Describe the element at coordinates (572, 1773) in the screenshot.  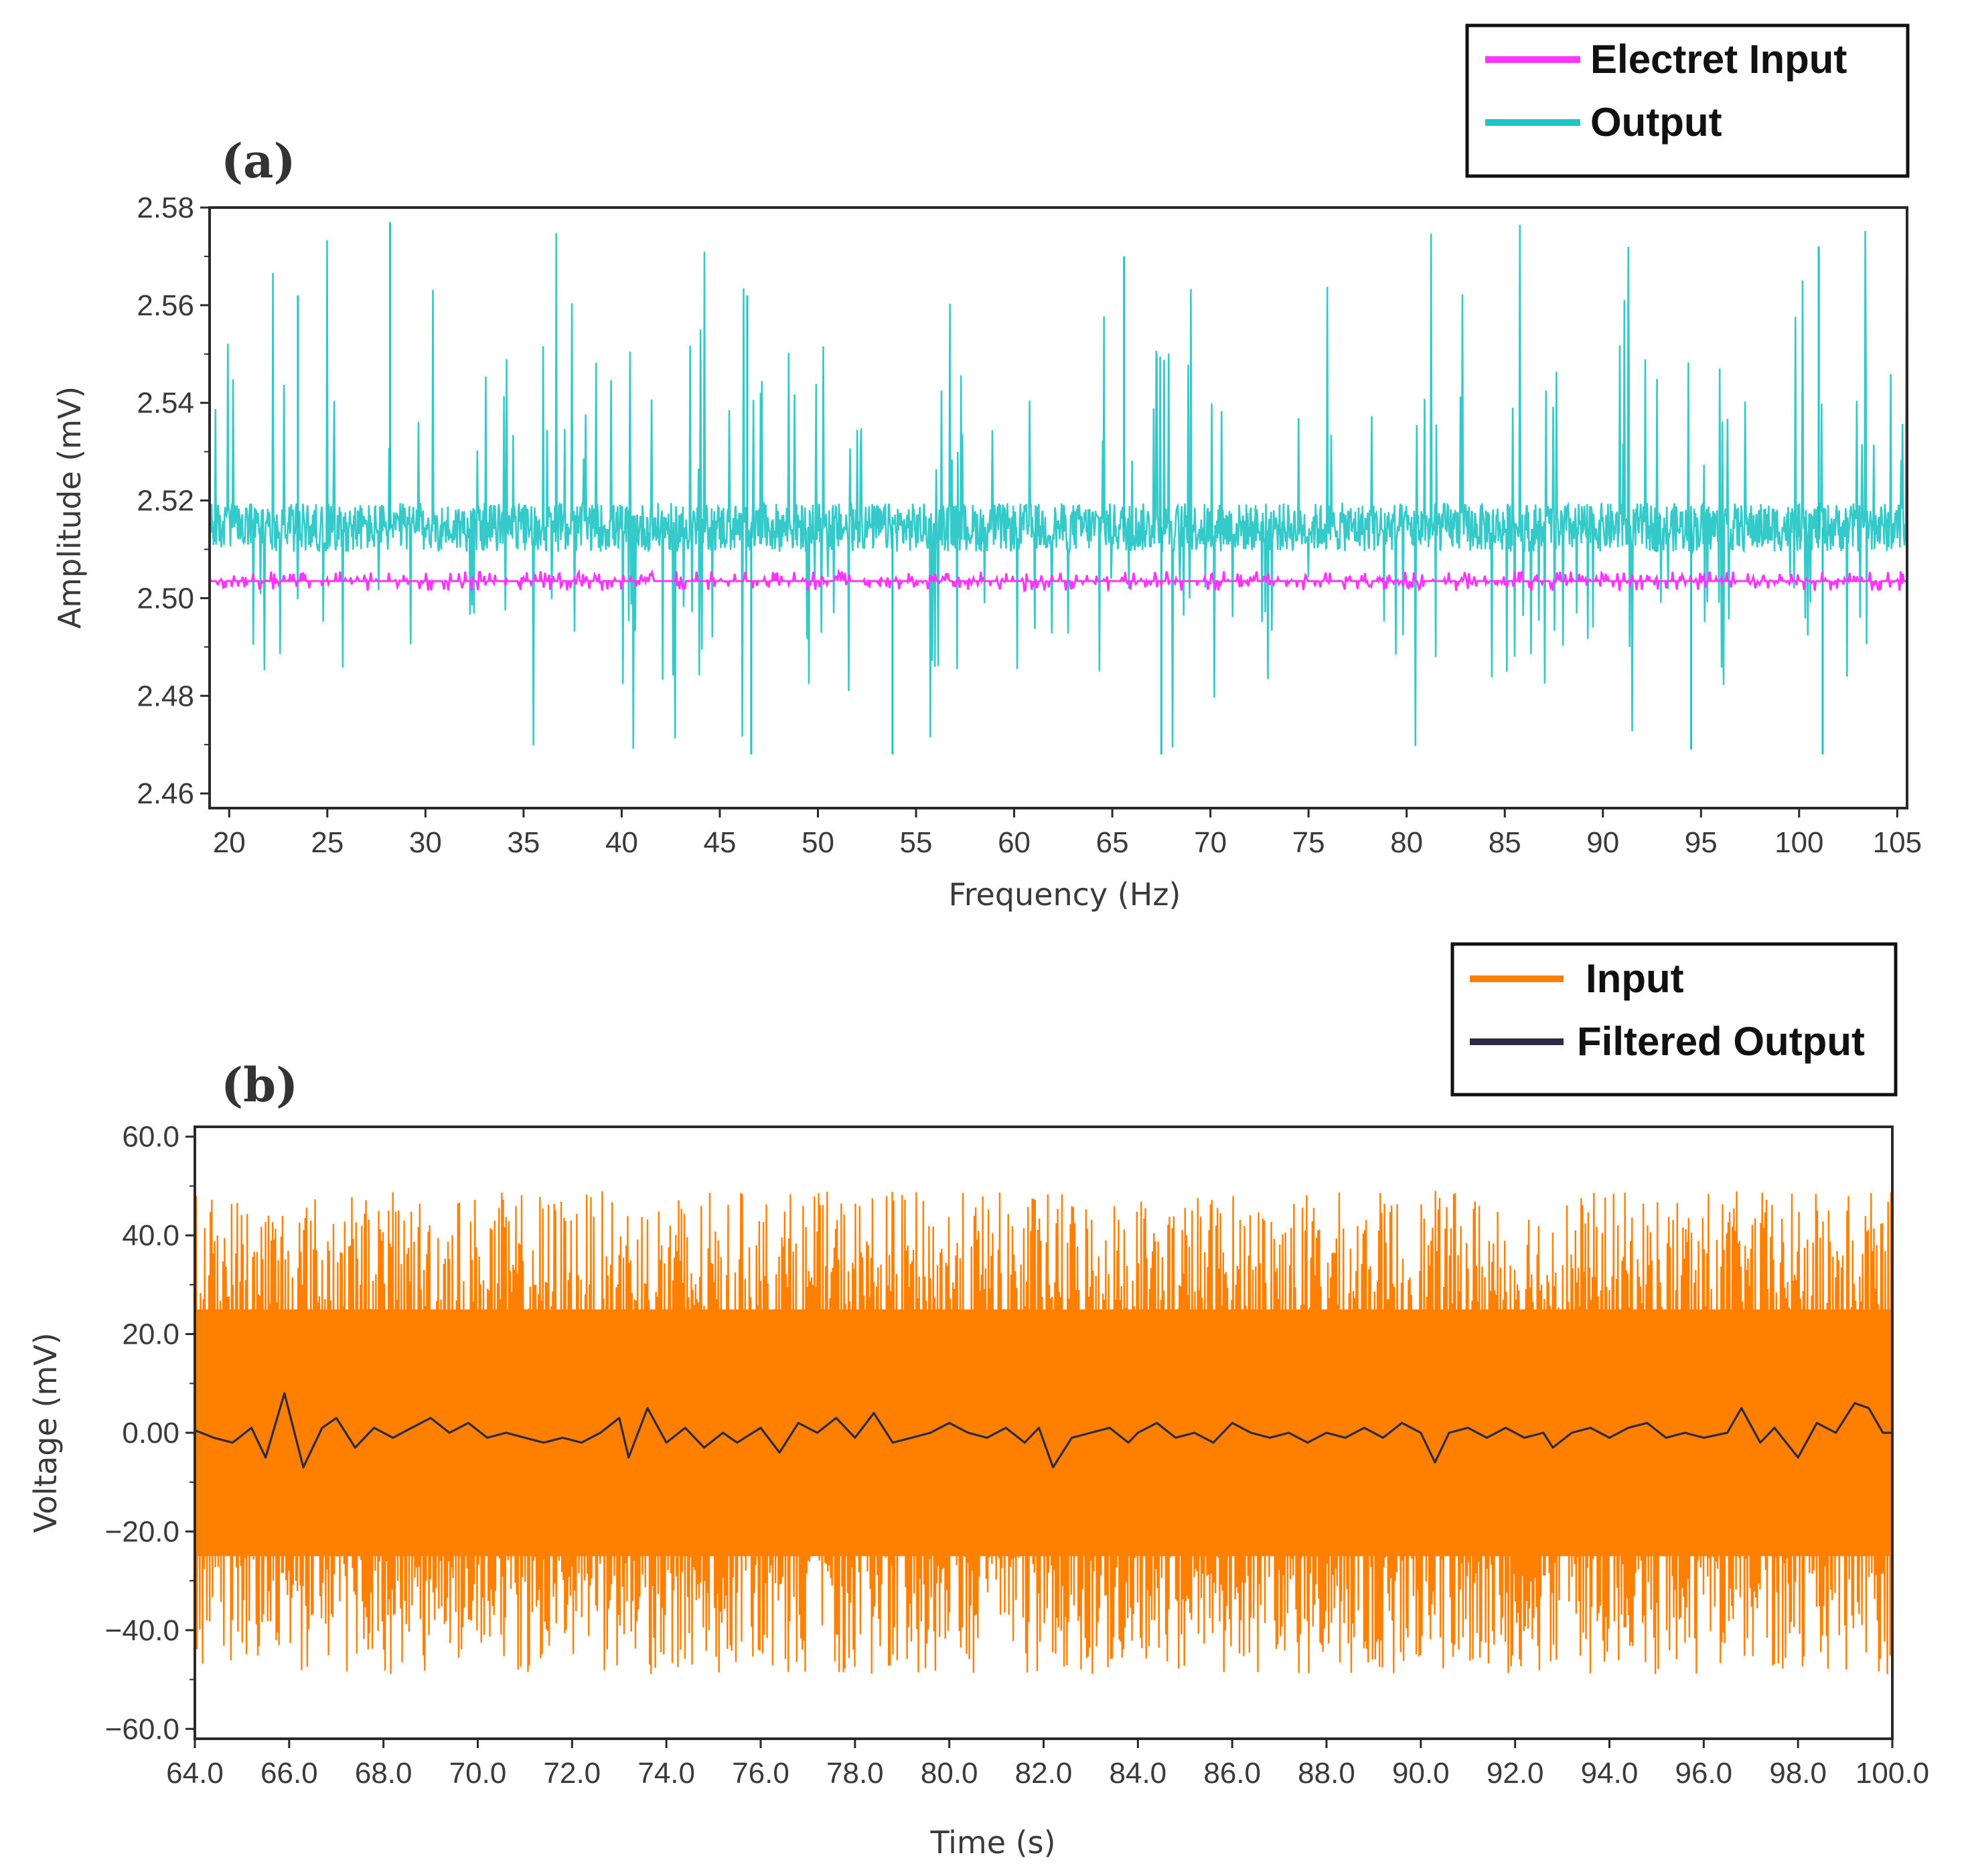
I see `b-xtick-label: 72.0` at that location.